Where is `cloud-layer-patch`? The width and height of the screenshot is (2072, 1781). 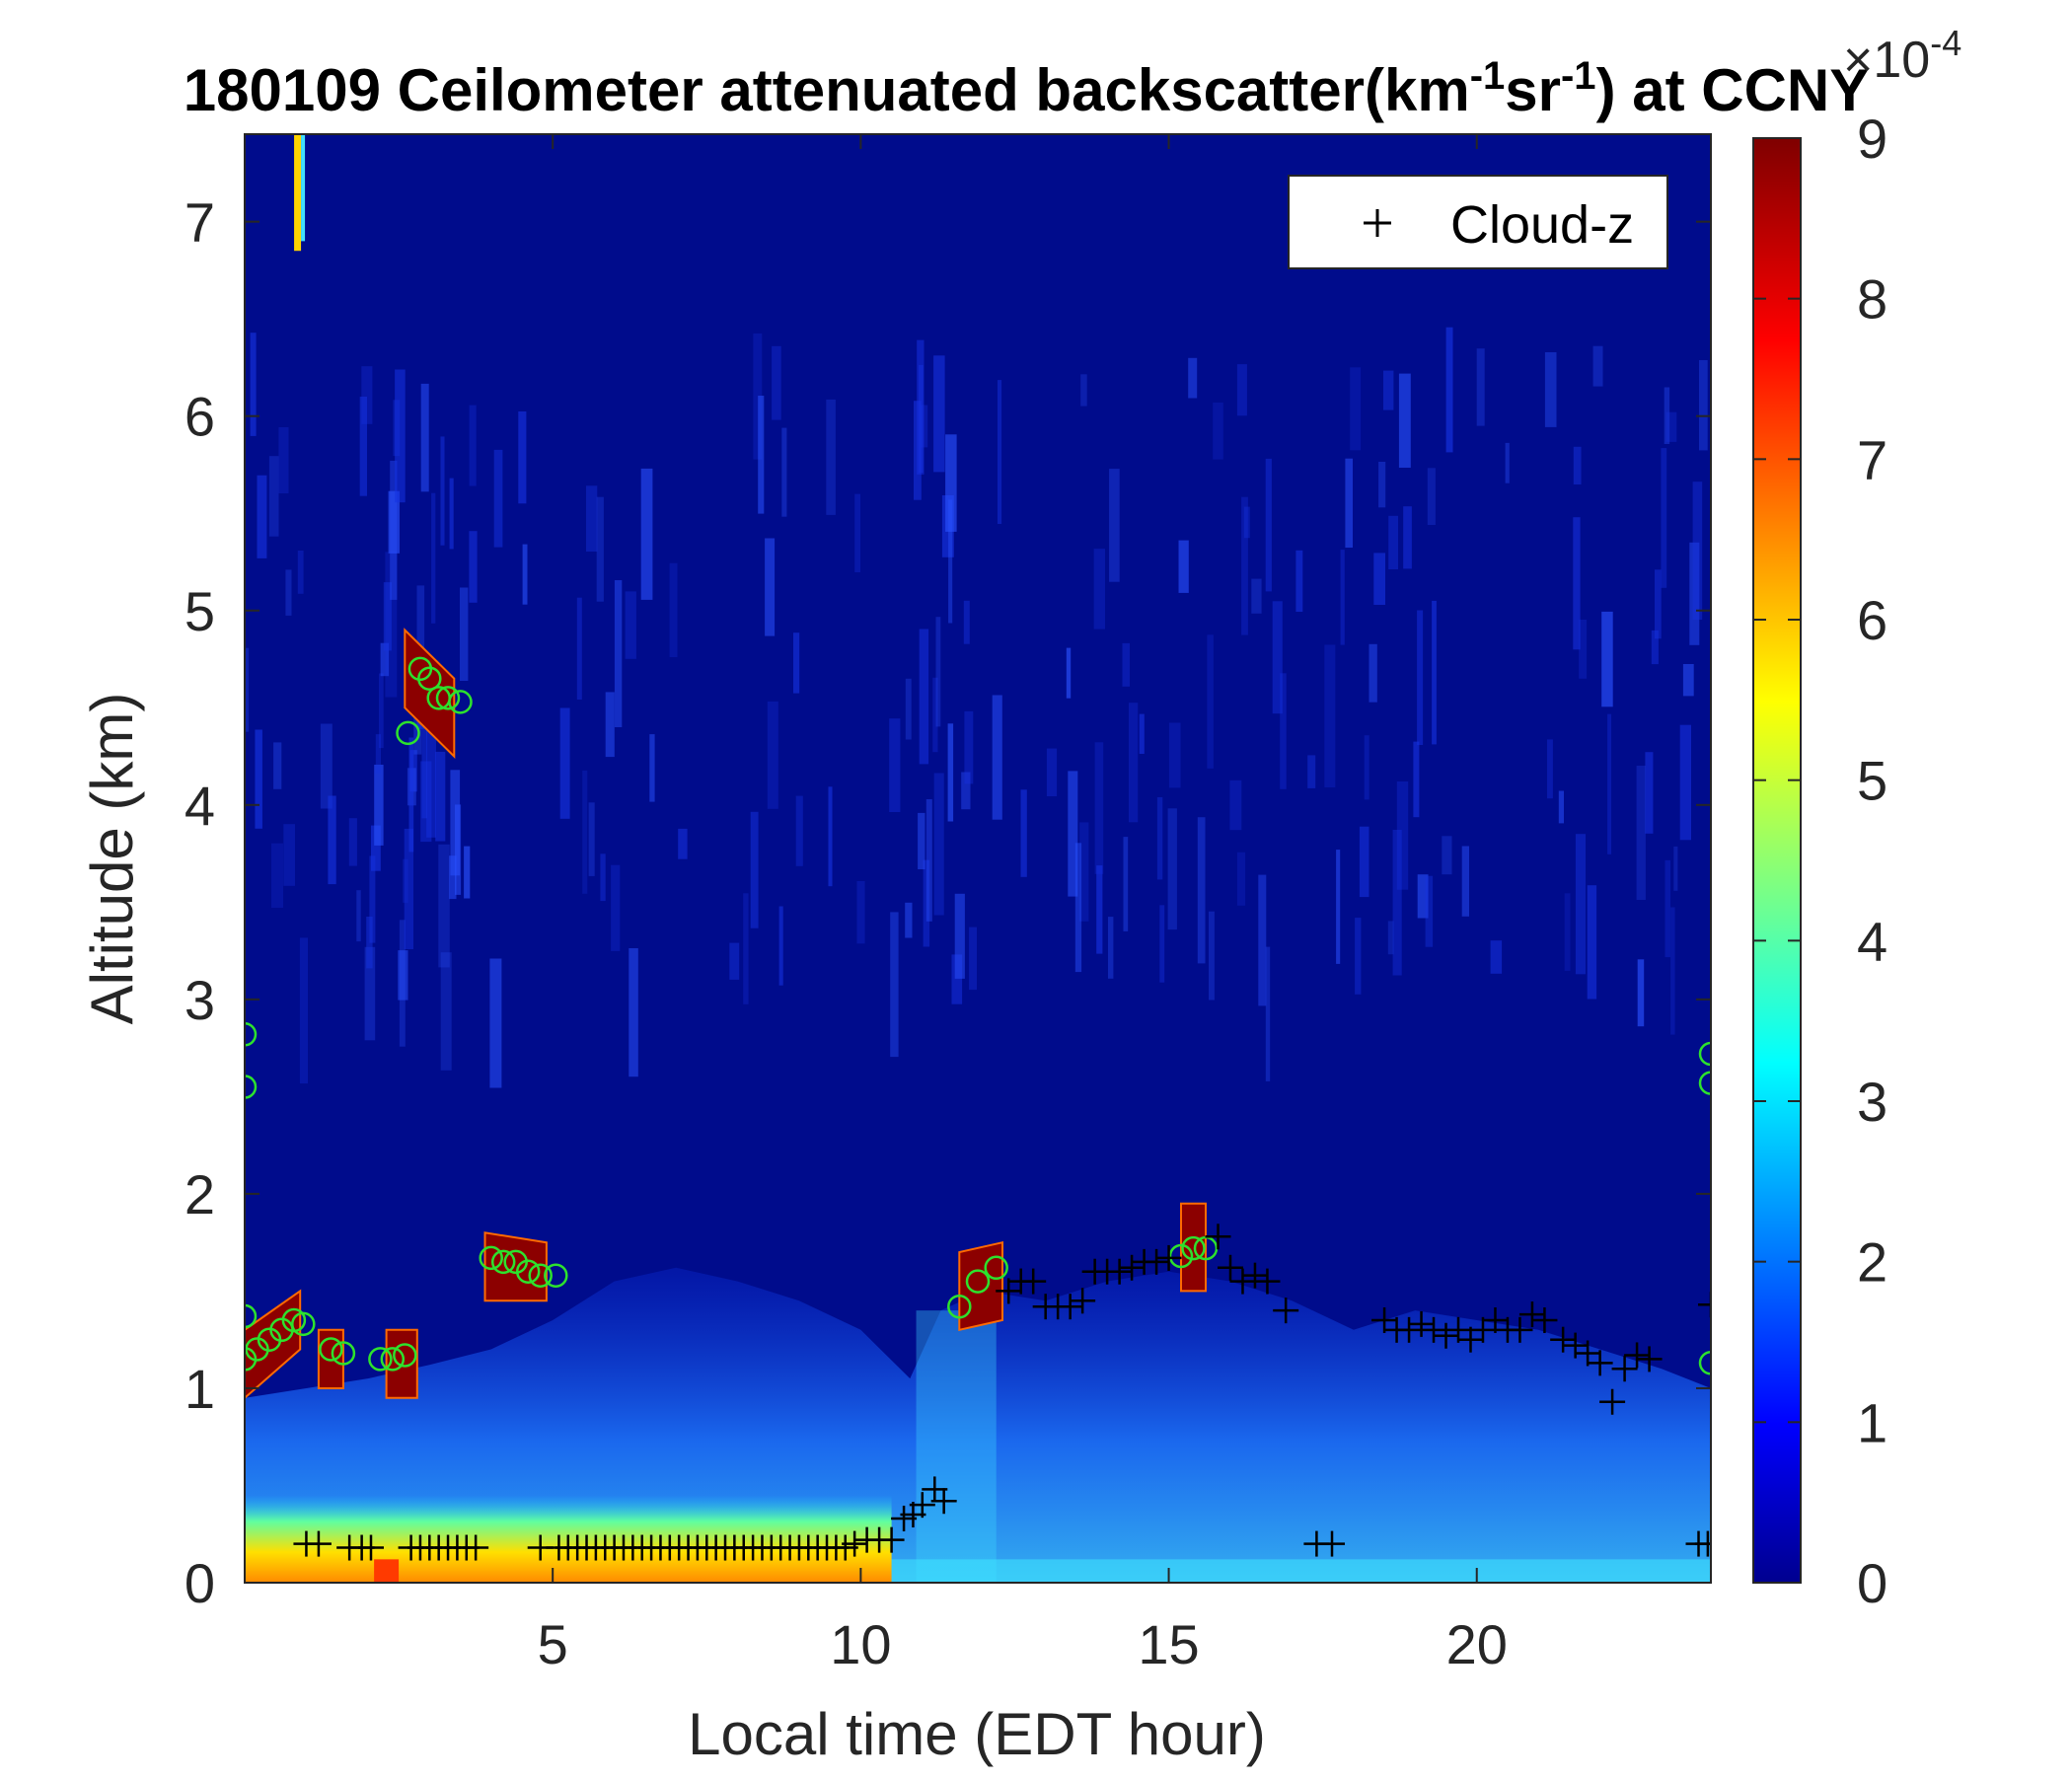
cloud-layer-patch is located at coordinates (1194, 1247).